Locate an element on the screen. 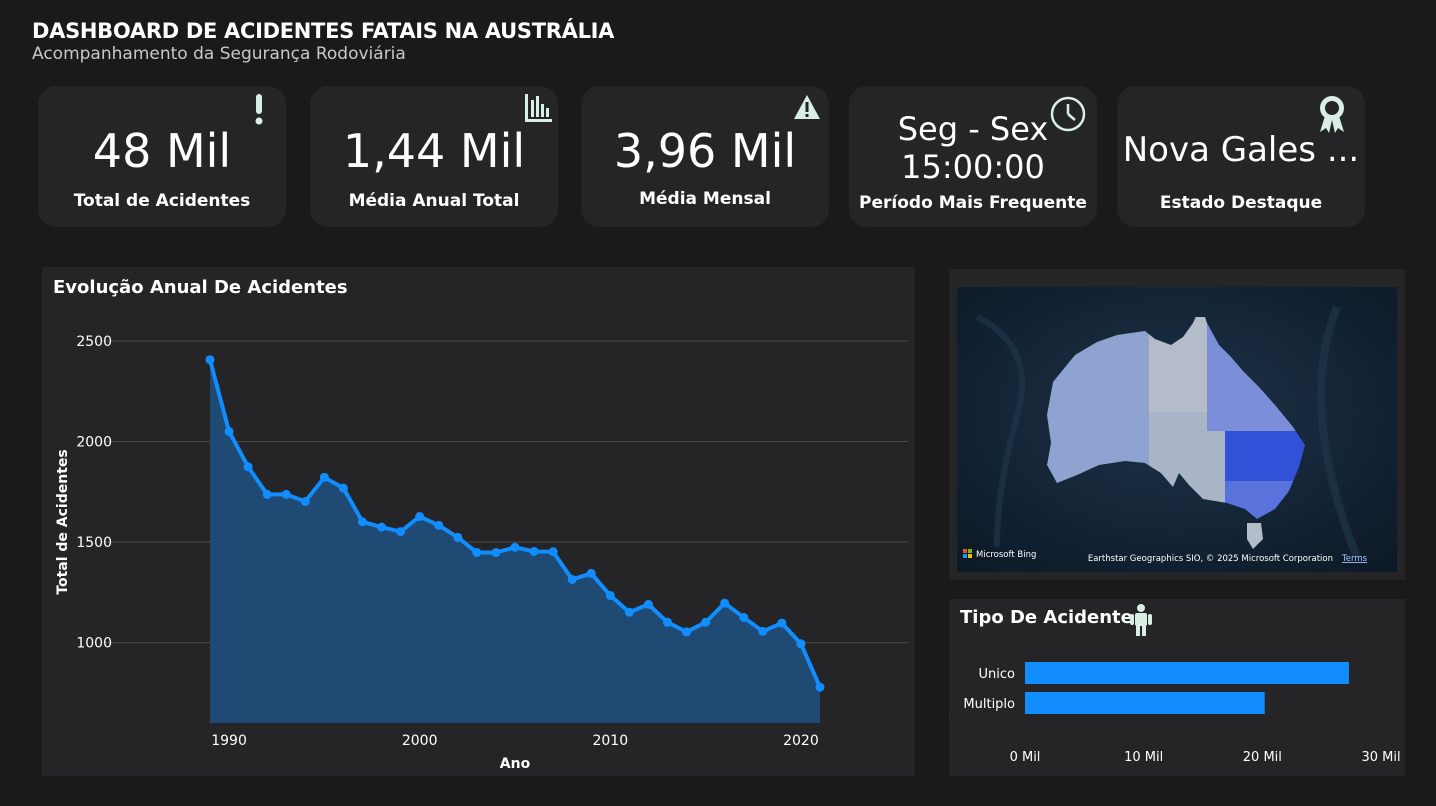 The width and height of the screenshot is (1436, 806). kpi-card-estado-destaque: Nova Gales ... Estado Destaque is located at coordinates (1241, 156).